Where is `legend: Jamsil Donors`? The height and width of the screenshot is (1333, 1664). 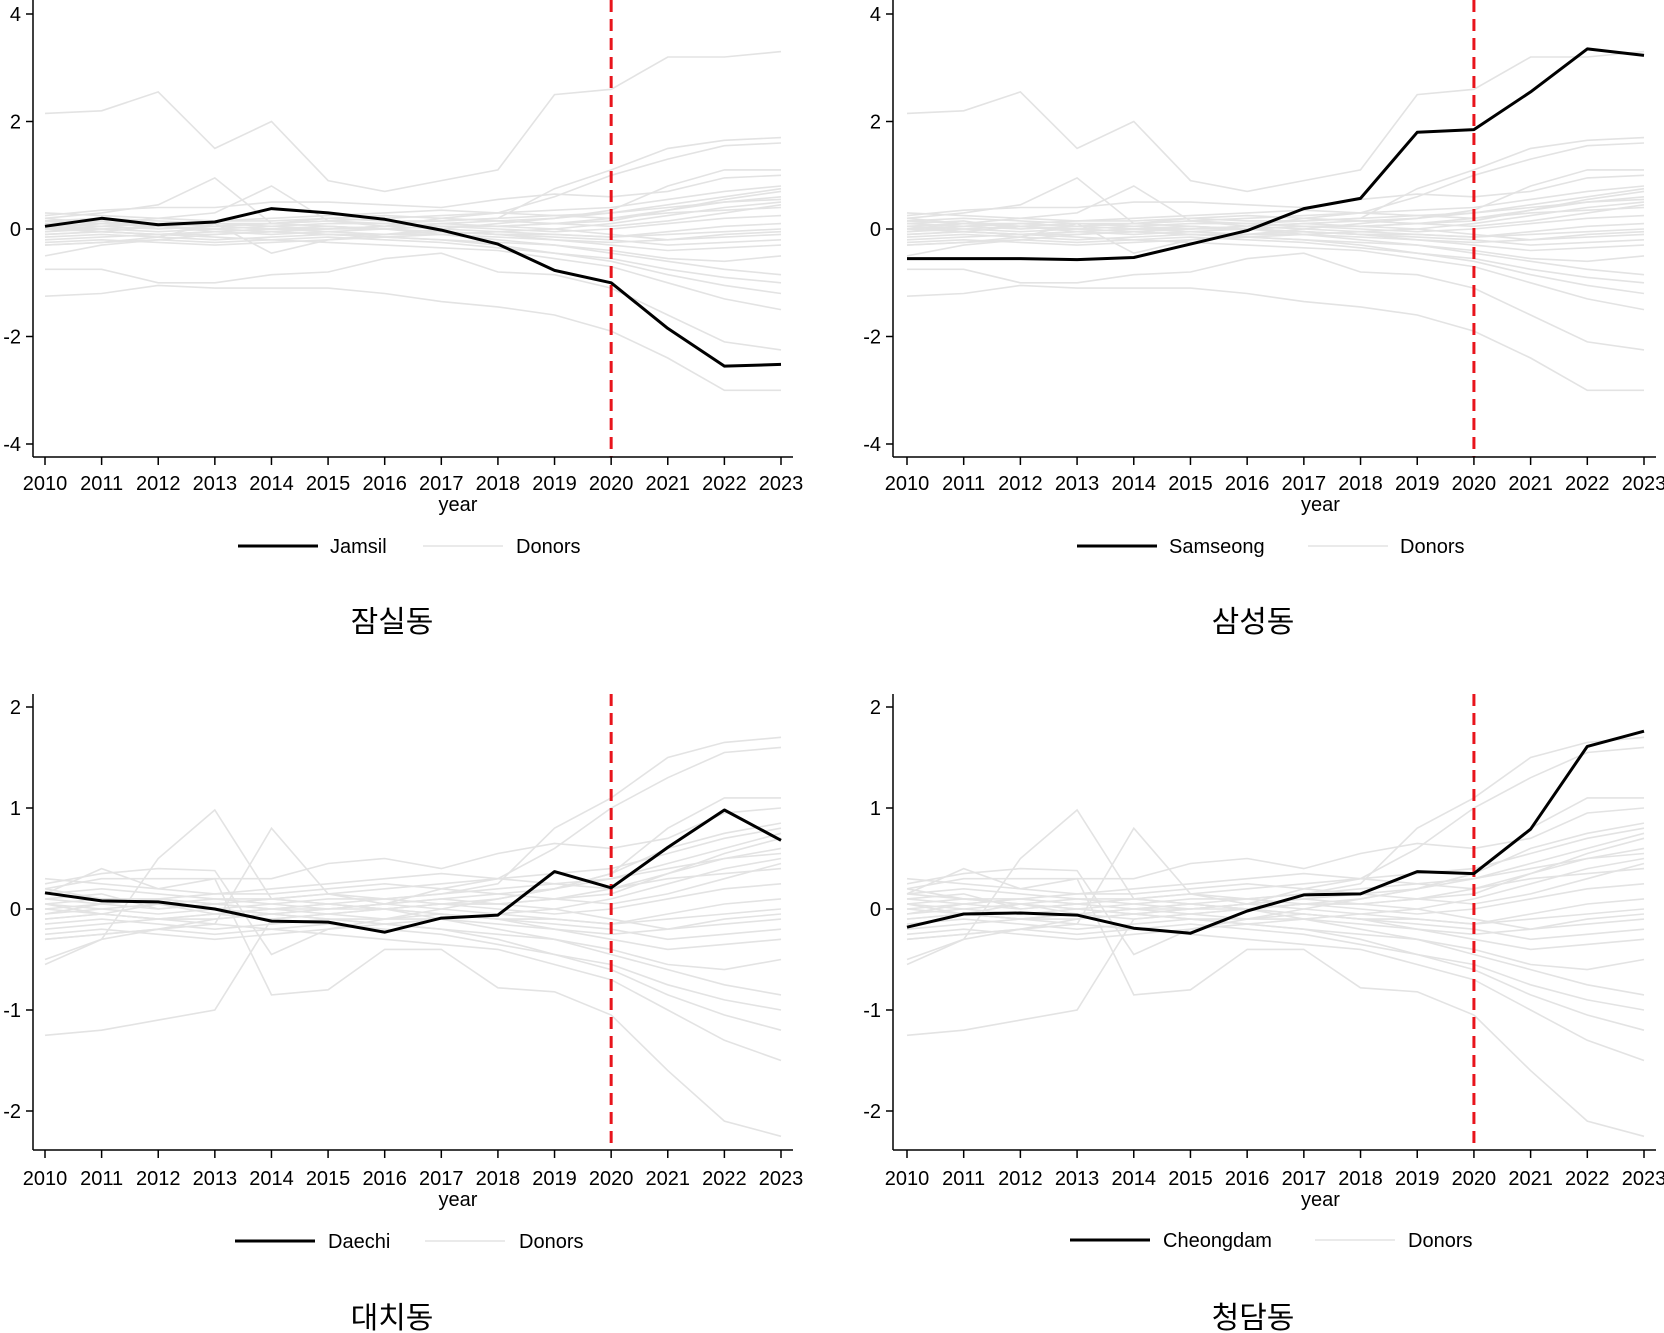
legend: Jamsil Donors is located at coordinates (409, 547).